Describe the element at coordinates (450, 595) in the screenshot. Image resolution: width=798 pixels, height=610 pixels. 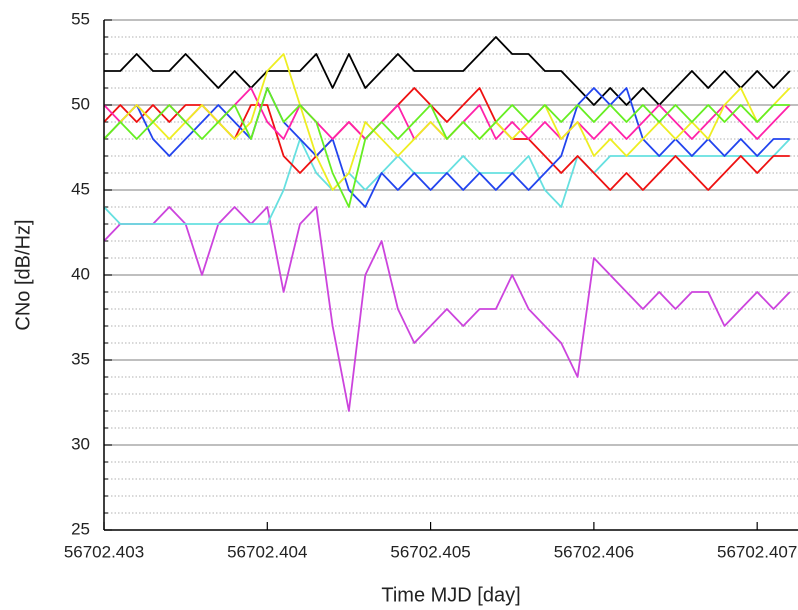
I see `x-axis-label: Time MJD [day]` at that location.